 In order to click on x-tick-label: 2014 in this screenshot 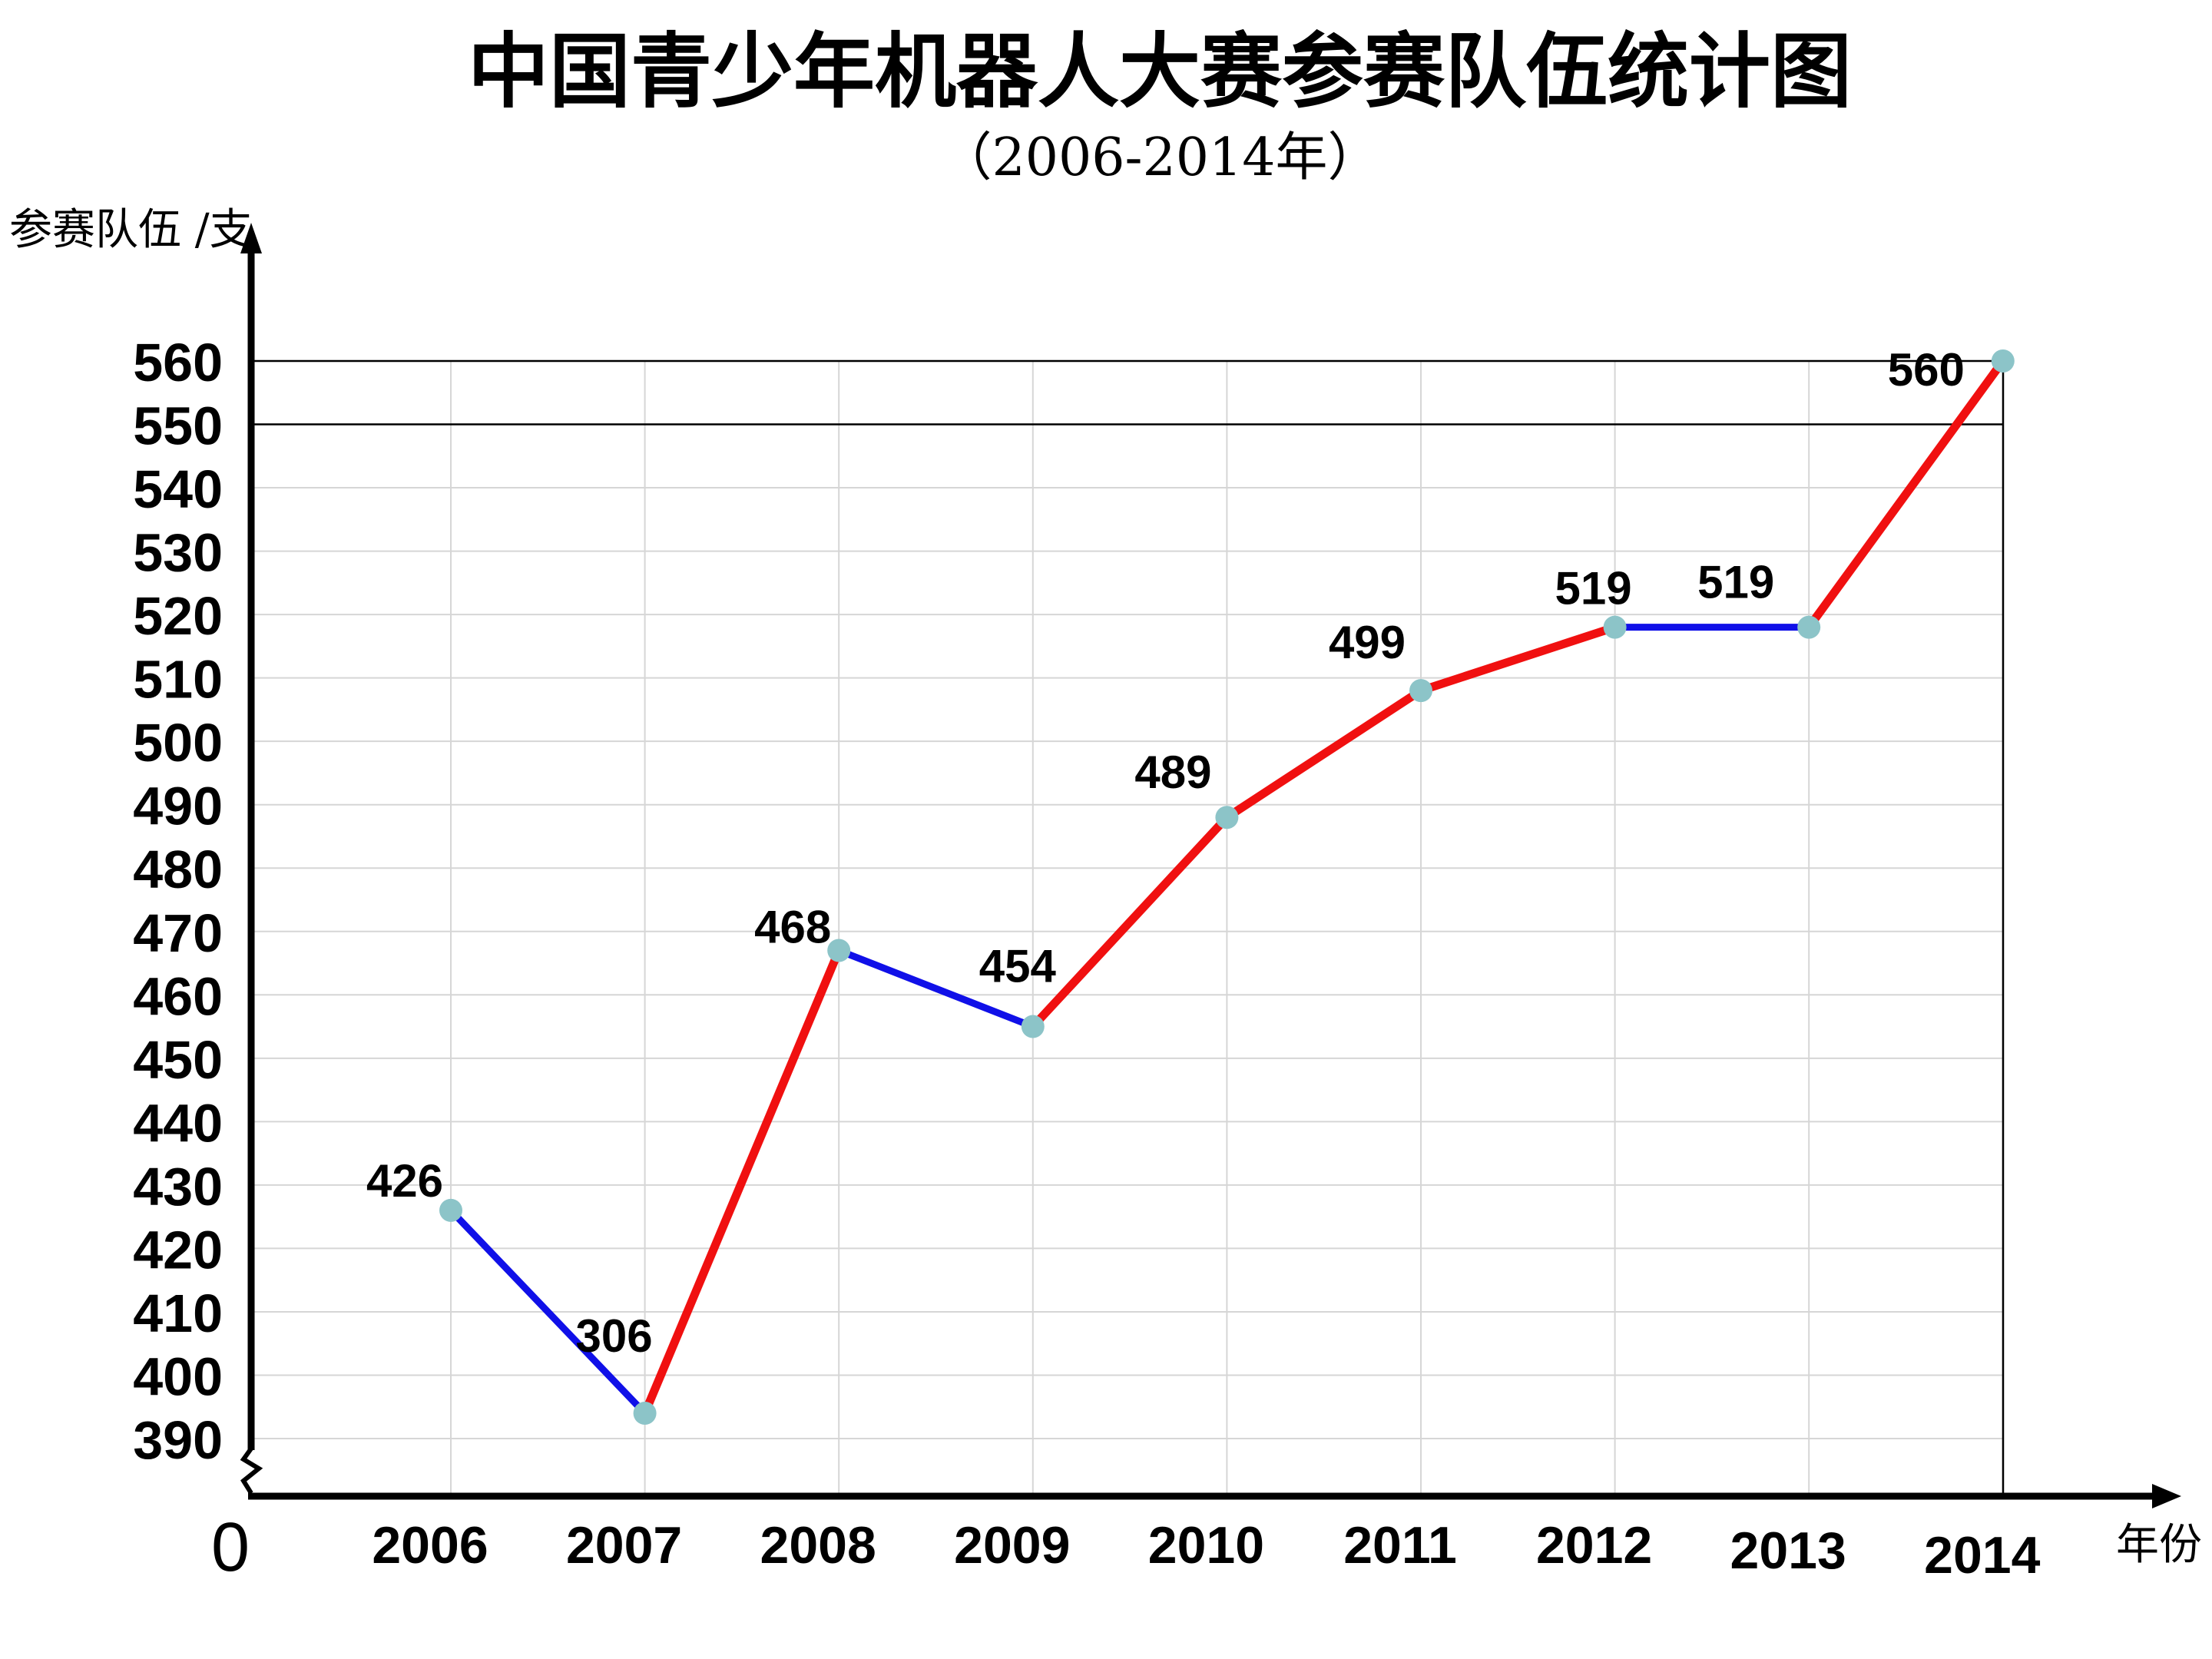, I will do `click(1982, 1555)`.